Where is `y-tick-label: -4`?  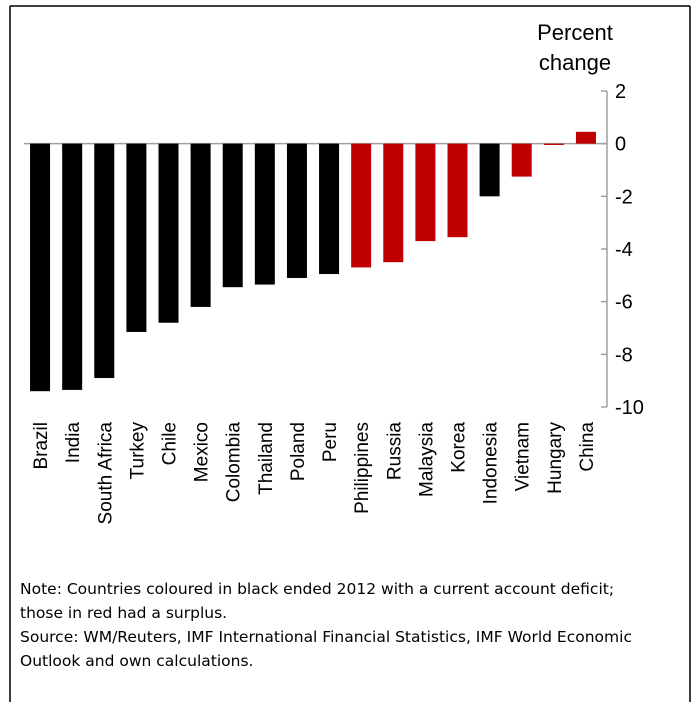
y-tick-label: -4 is located at coordinates (624, 250).